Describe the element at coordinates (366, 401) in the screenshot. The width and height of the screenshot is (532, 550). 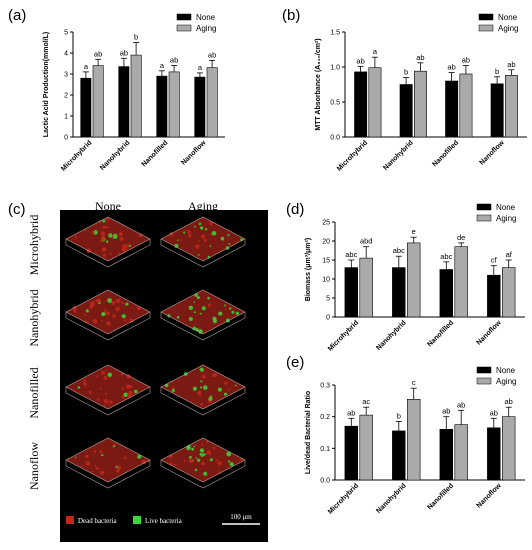
I see `significance-label: ac` at that location.